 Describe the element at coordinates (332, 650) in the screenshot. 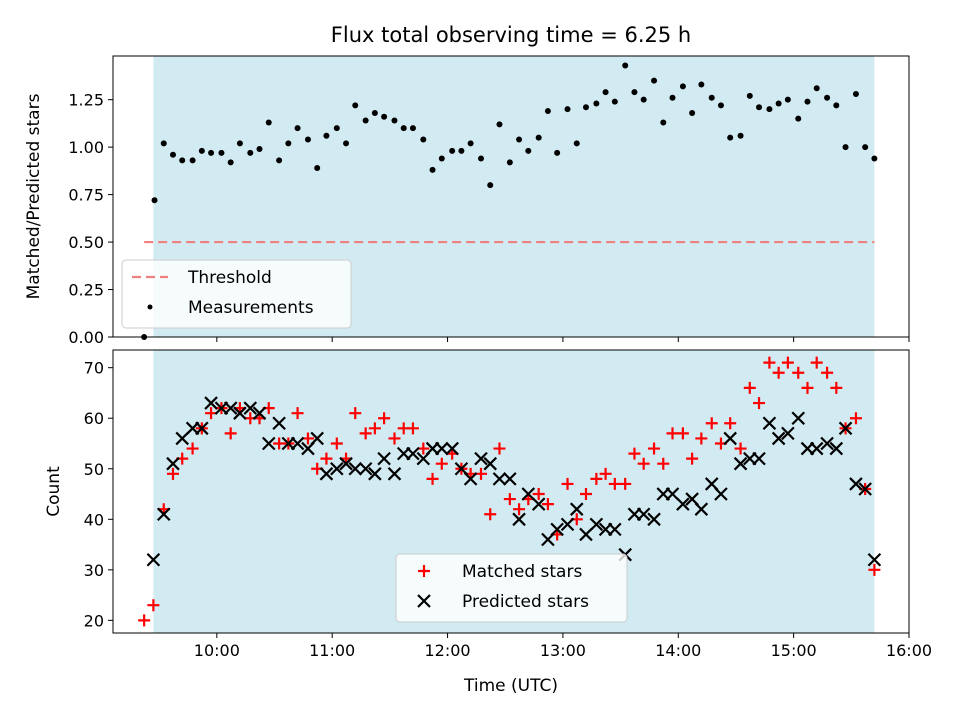

I see `x-tick-label: 11:00` at that location.